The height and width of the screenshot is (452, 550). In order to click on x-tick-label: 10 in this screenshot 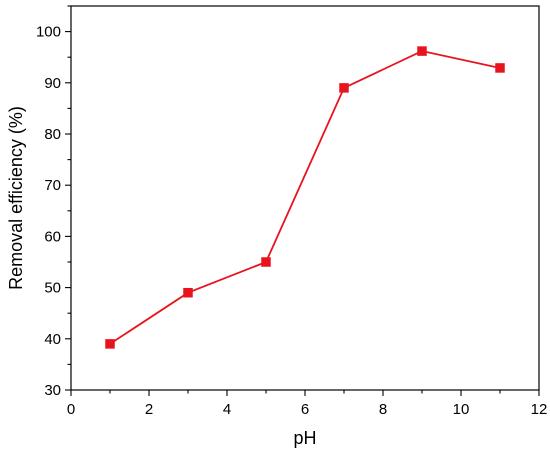, I will do `click(461, 409)`.